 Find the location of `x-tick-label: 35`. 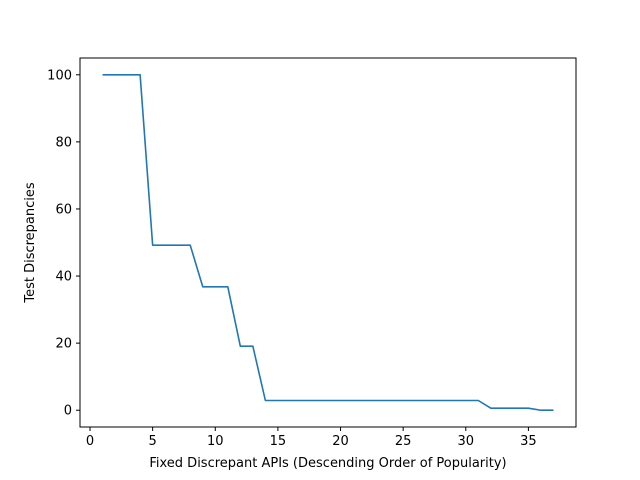

x-tick-label: 35 is located at coordinates (528, 441).